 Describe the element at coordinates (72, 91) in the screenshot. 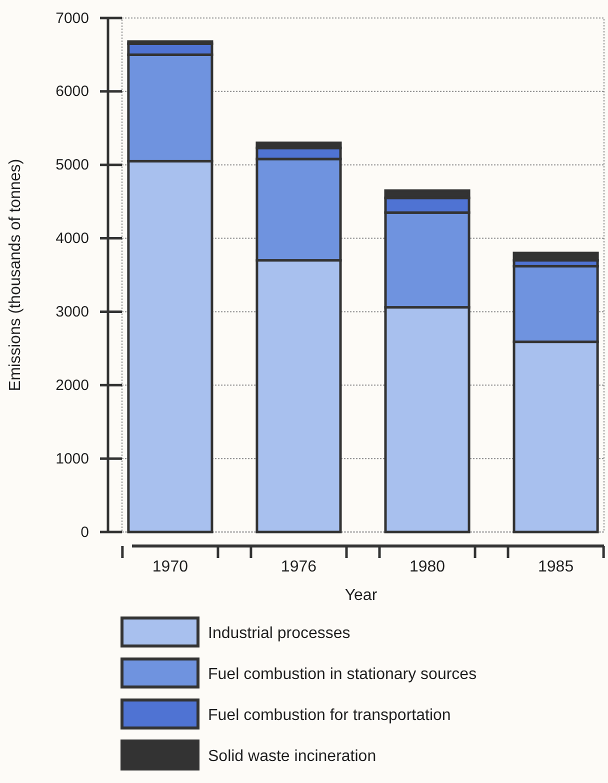

I see `y-tick-label: 6000` at that location.